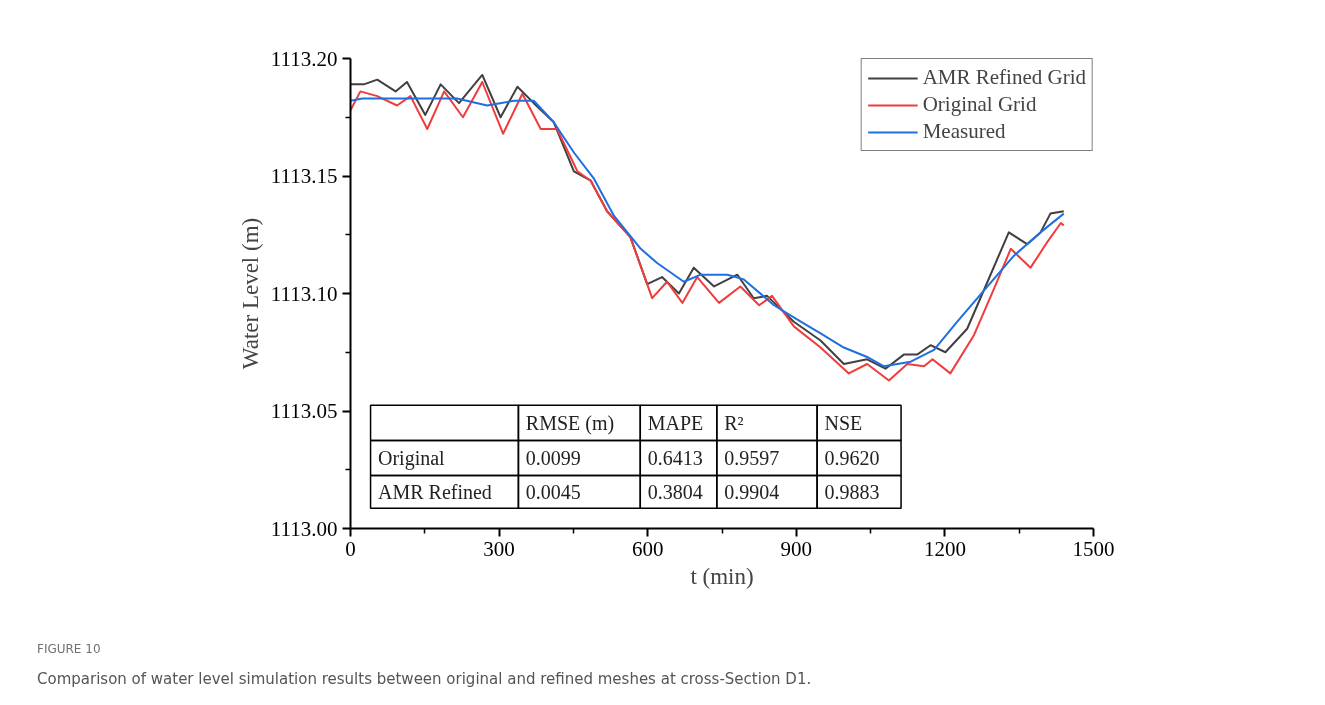 The height and width of the screenshot is (705, 1325). I want to click on annotation: 0.0045, so click(553, 491).